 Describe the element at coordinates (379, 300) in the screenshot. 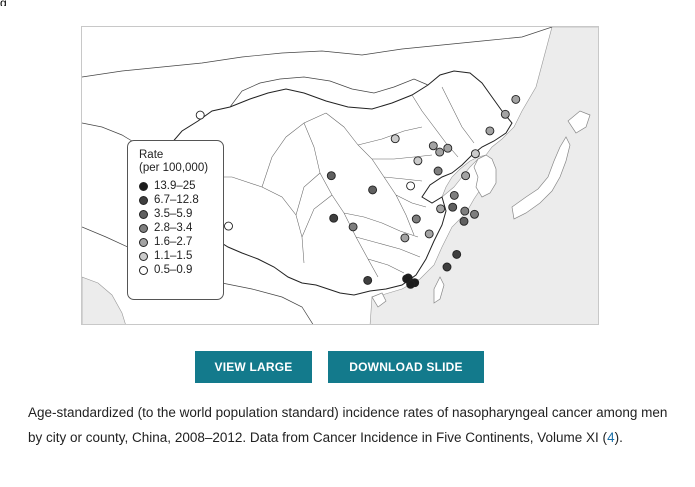

I see `hainan-island` at that location.